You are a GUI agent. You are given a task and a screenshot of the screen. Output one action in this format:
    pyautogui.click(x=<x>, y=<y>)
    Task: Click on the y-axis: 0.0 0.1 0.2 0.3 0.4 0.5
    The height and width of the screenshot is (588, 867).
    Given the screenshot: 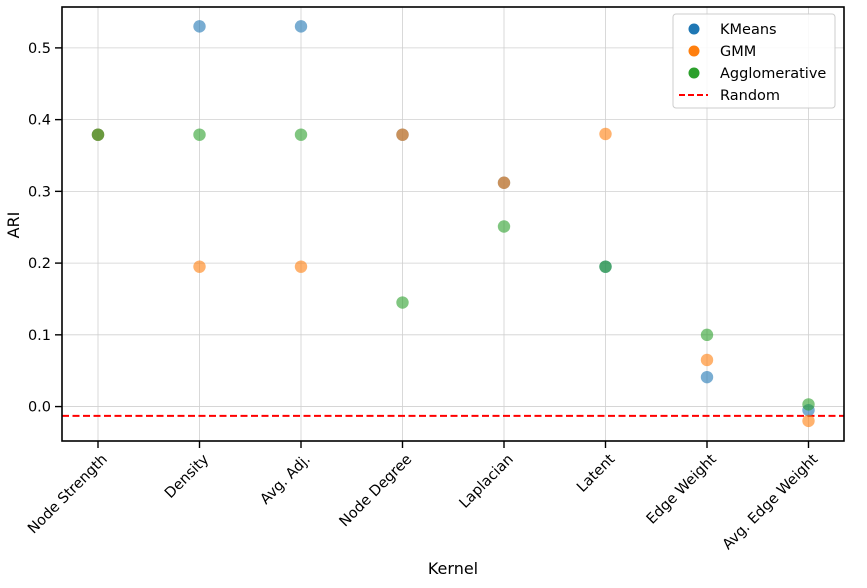 What is the action you would take?
    pyautogui.click(x=45, y=228)
    